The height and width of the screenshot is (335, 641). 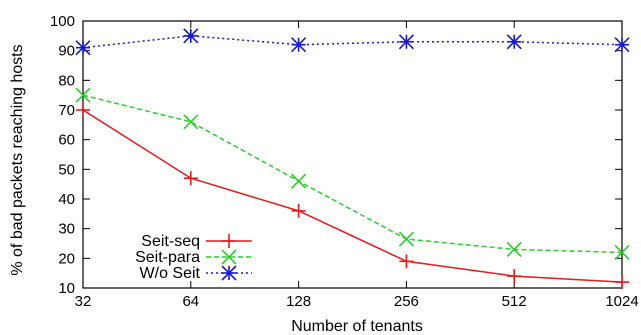 What do you see at coordinates (66, 258) in the screenshot?
I see `y-tick-label: 20` at bounding box center [66, 258].